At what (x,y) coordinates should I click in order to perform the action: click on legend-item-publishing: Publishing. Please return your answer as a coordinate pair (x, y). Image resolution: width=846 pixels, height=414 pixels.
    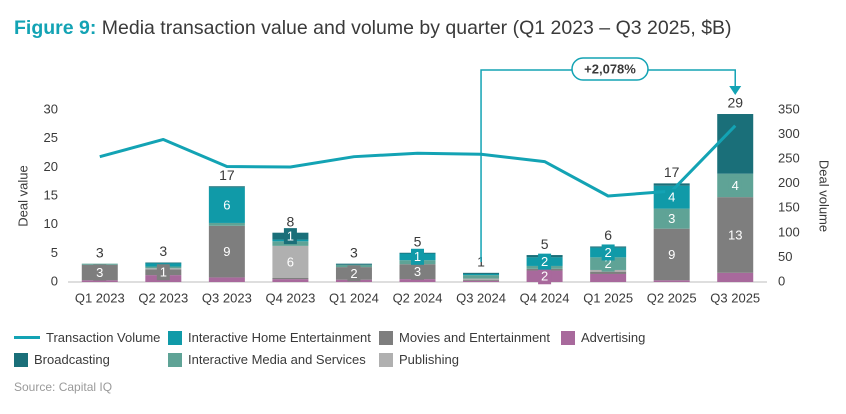
    Looking at the image, I should click on (419, 359).